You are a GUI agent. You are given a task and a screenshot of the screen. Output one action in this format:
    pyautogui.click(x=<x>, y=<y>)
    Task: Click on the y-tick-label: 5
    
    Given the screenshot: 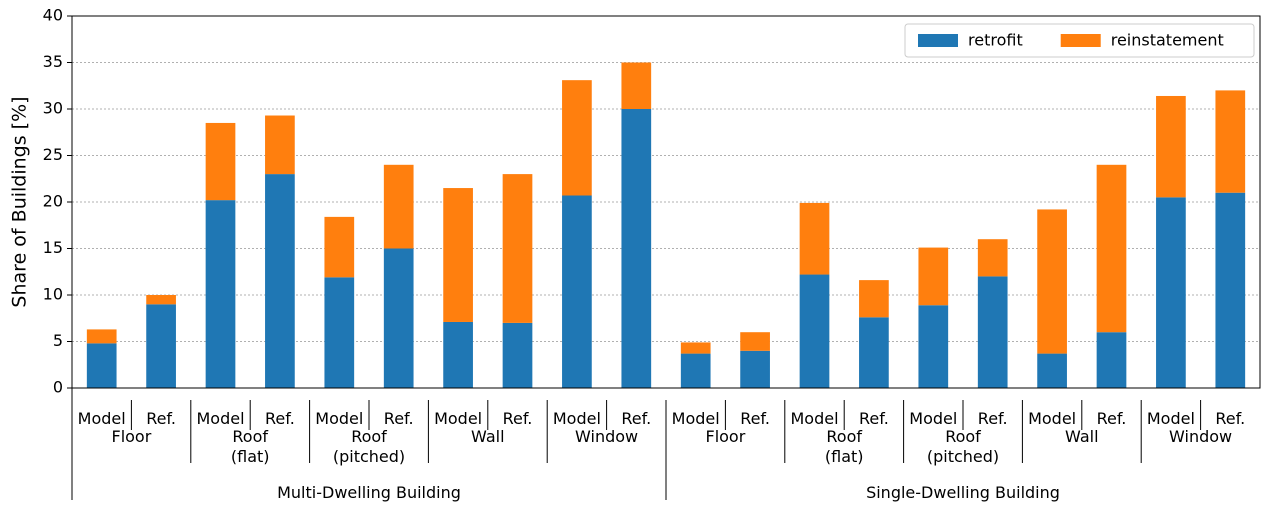 What is the action you would take?
    pyautogui.click(x=58, y=340)
    